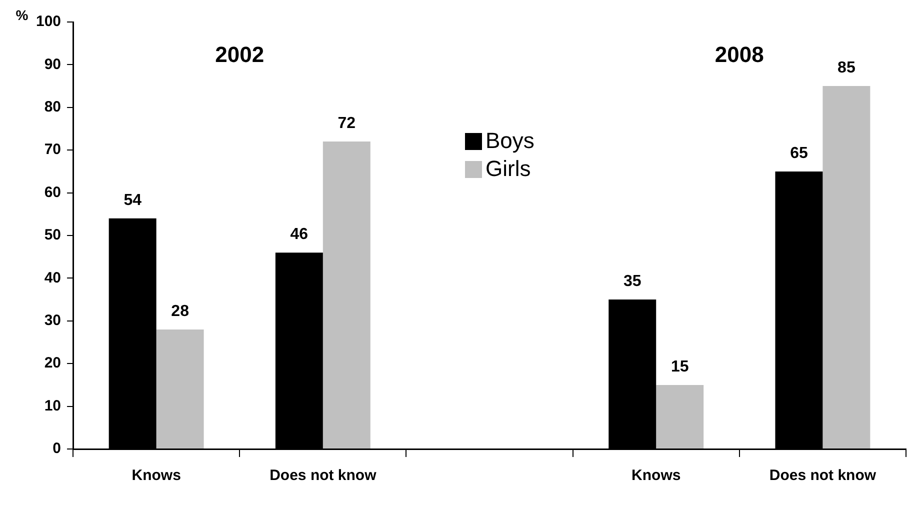 The height and width of the screenshot is (505, 908). I want to click on data-label: 72, so click(347, 123).